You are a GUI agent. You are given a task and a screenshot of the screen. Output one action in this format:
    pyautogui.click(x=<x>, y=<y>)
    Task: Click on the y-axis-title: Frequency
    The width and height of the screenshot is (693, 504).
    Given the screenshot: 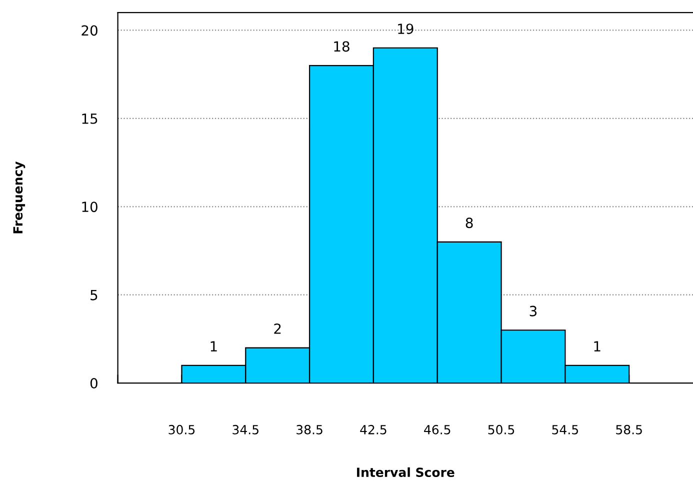 What is the action you would take?
    pyautogui.click(x=19, y=197)
    